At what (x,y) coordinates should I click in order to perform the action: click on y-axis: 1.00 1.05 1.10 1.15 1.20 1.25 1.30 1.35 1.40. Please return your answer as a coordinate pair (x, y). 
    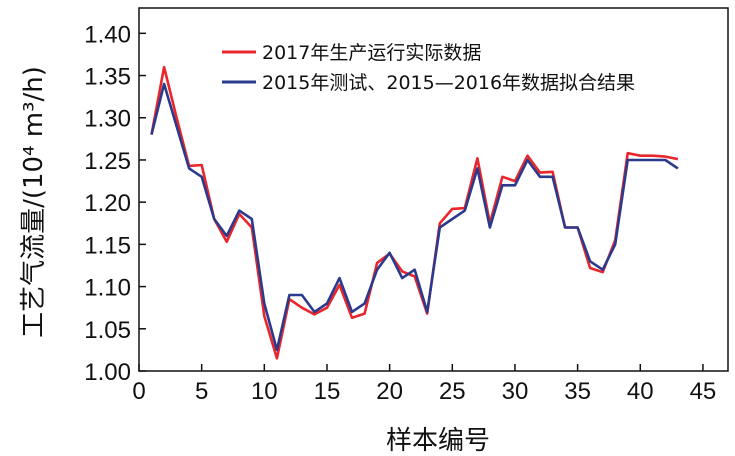
    Looking at the image, I should click on (115, 203).